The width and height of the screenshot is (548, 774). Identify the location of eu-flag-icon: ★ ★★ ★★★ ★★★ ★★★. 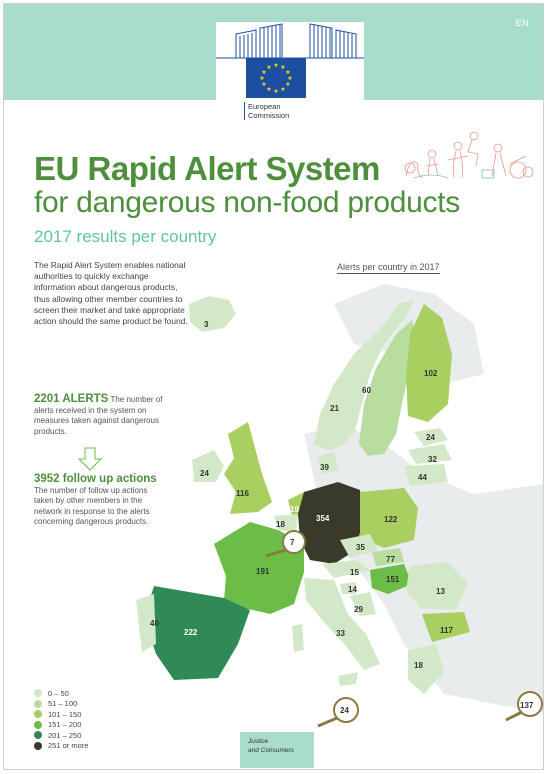
(276, 78).